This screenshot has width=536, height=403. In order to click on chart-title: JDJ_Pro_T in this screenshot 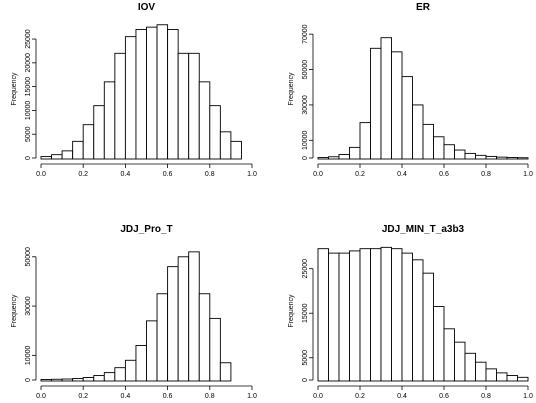, I will do `click(146, 229)`.